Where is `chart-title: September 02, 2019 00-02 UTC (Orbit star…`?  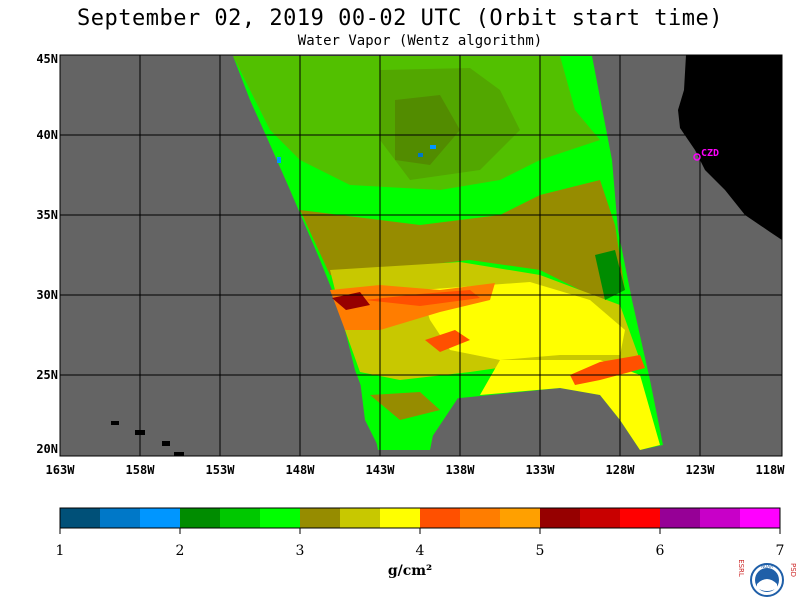
chart-title: September 02, 2019 00-02 UTC (Orbit star… is located at coordinates (400, 18).